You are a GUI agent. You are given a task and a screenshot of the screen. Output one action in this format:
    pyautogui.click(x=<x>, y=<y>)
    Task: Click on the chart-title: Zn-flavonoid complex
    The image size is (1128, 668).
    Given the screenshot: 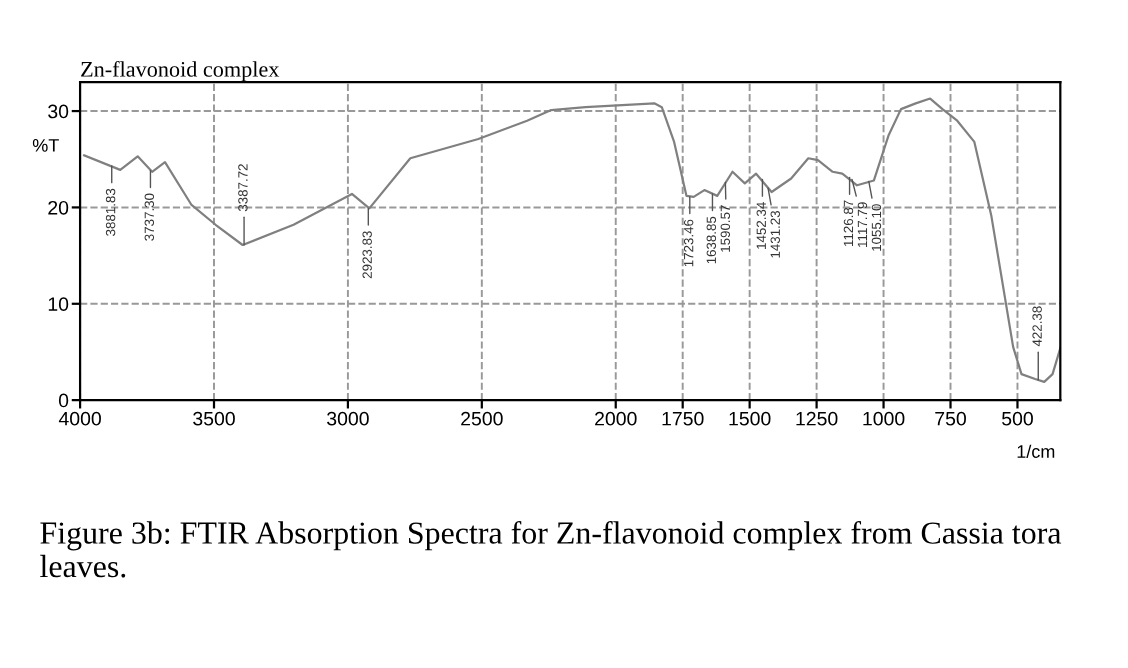 What is the action you would take?
    pyautogui.click(x=180, y=71)
    